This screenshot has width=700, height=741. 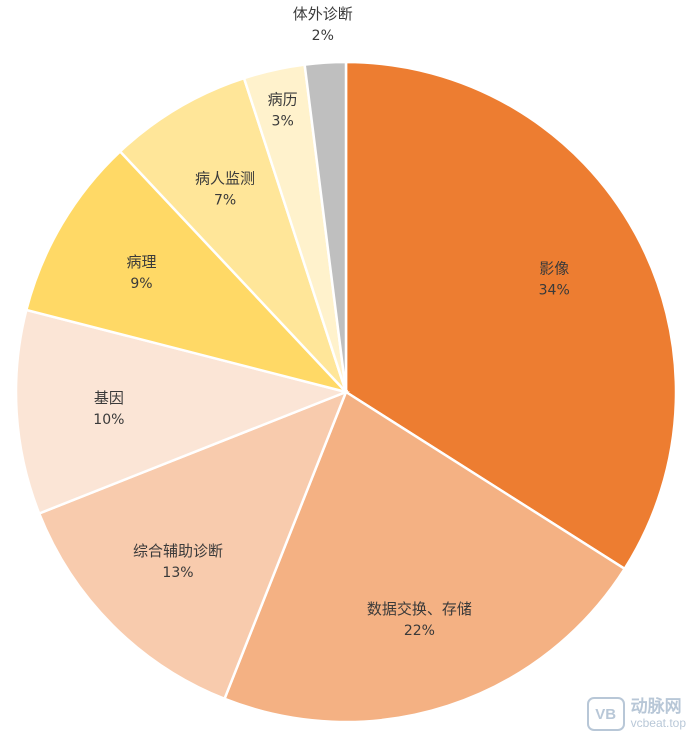 I want to click on slice-label-percent-5: 7%, so click(x=225, y=200).